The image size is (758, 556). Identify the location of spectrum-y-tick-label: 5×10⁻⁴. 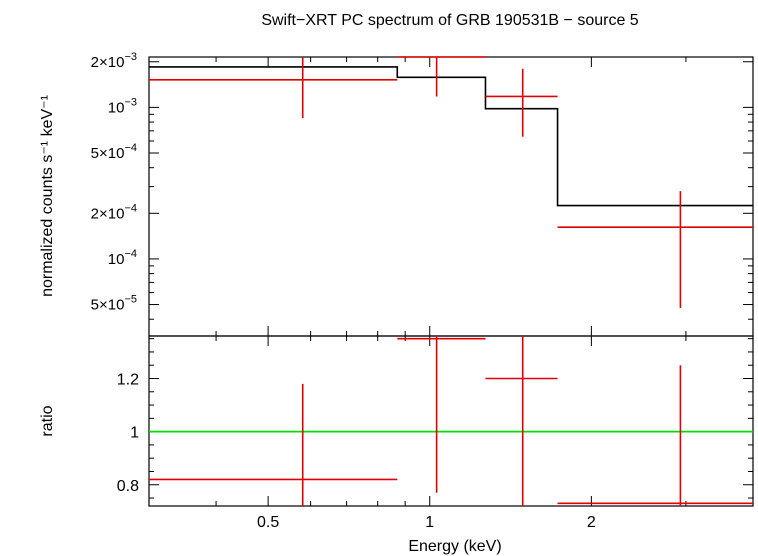
(114, 152).